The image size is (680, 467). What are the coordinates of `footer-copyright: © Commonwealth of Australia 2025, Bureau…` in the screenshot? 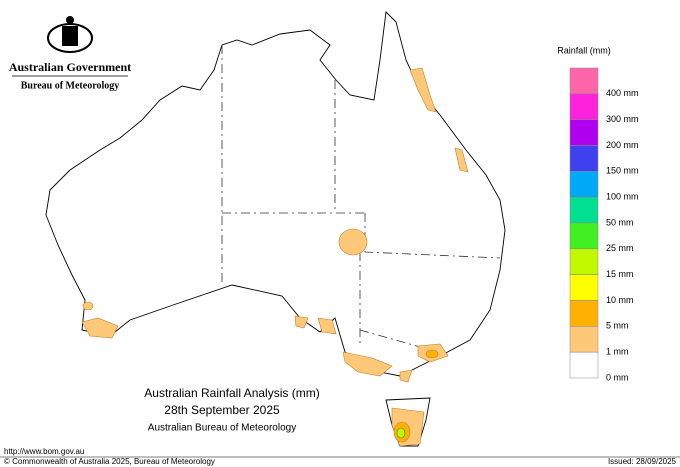 It's located at (109, 461).